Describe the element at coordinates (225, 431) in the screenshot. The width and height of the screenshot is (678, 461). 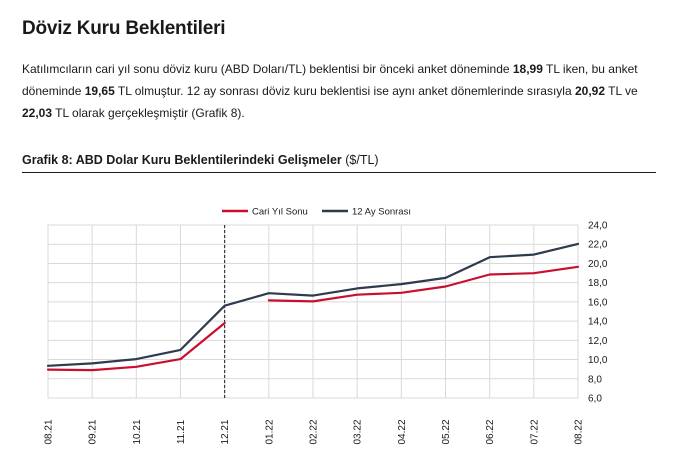
I see `x-tick-label: 12.21` at that location.